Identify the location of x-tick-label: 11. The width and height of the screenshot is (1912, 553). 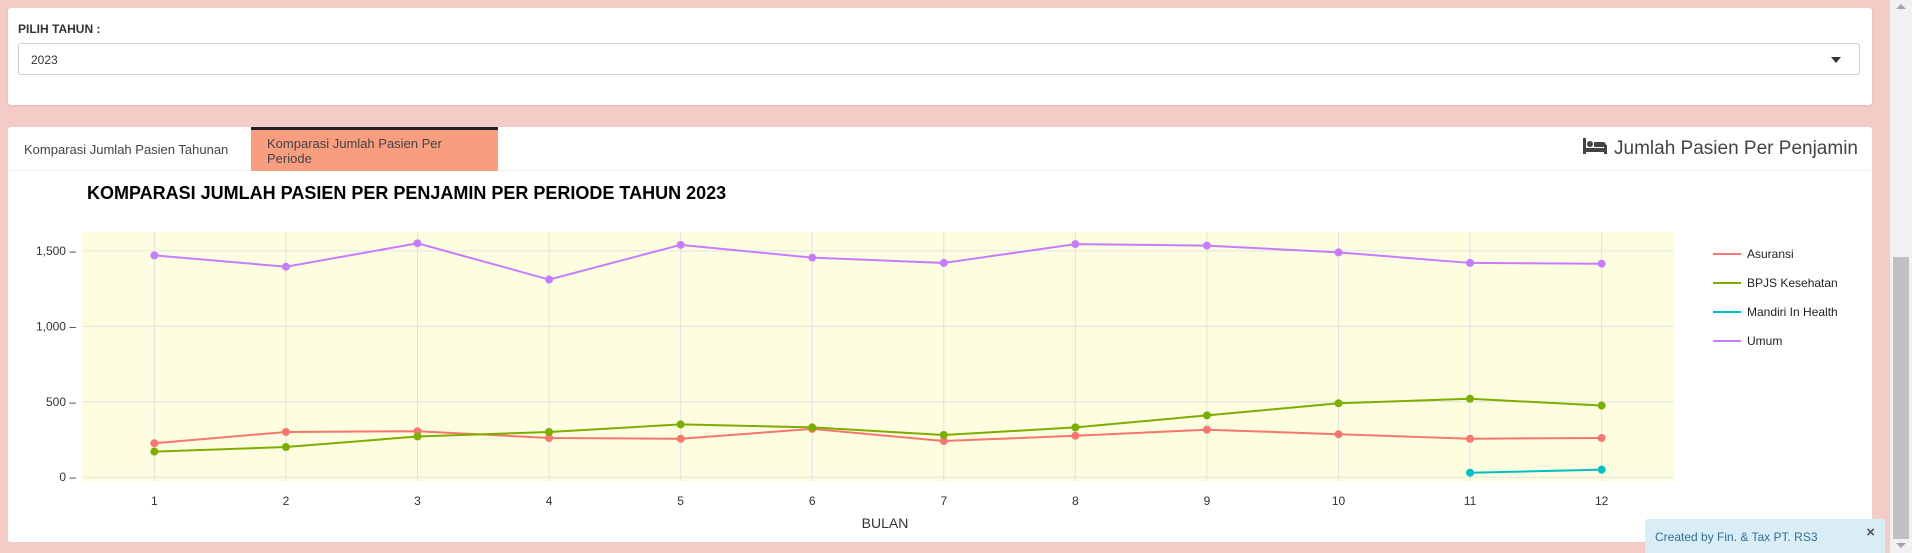
(1470, 501).